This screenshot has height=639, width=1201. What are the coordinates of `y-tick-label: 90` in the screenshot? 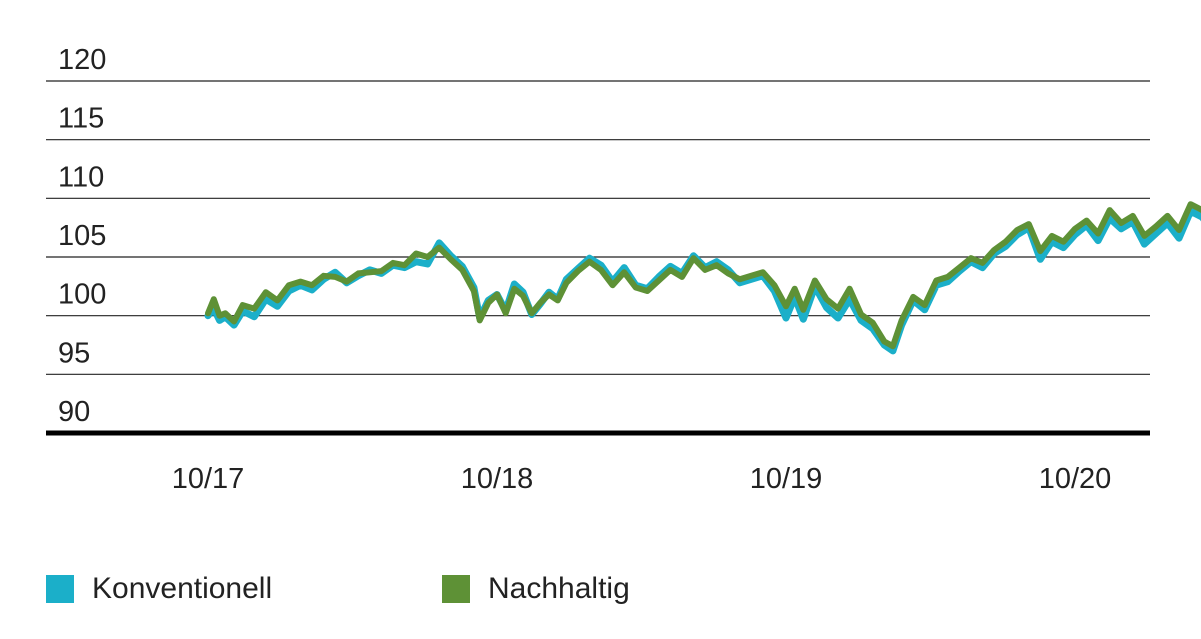 It's located at (74, 412).